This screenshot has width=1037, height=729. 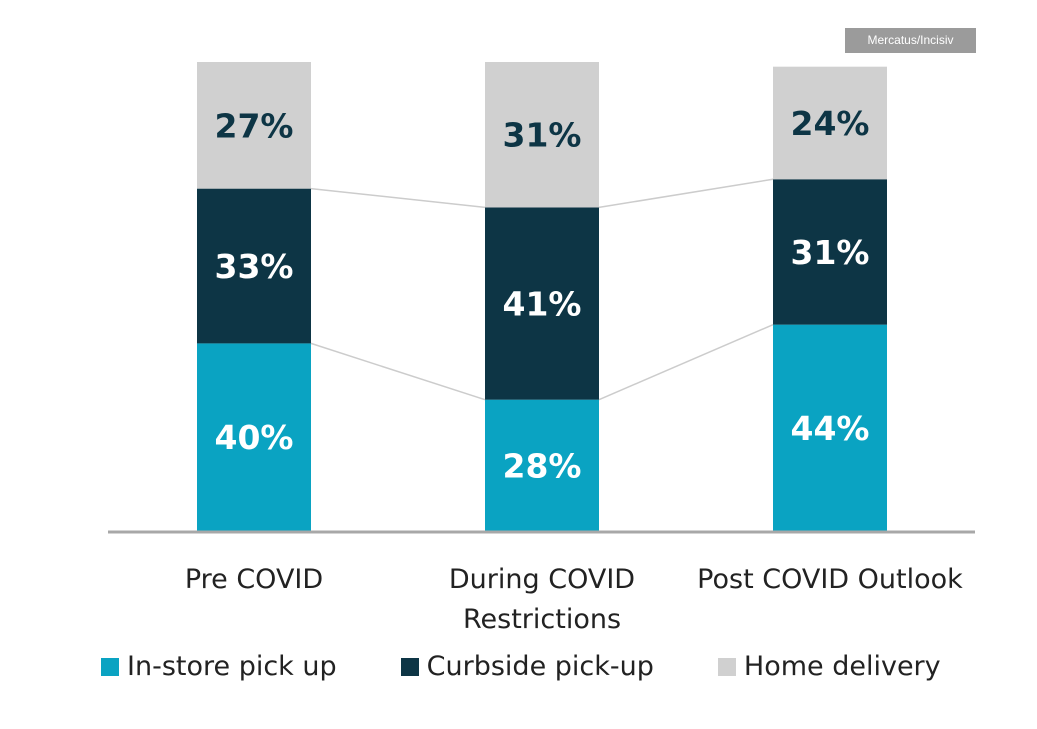 I want to click on data-label: 27%, so click(x=254, y=125).